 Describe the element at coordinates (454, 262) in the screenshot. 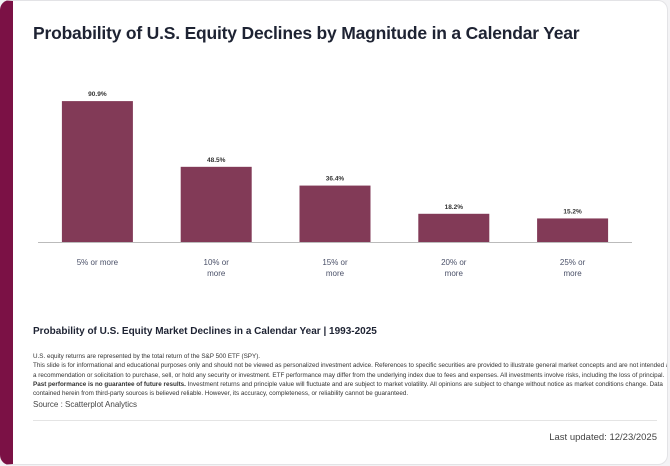

I see `category-label: 20% or` at that location.